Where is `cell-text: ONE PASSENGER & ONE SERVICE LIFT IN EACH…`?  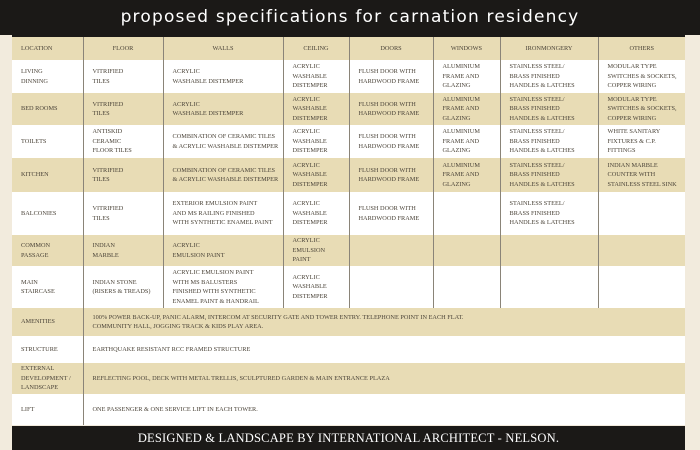 cell-text: ONE PASSENGER & ONE SERVICE LIFT IN EACH… is located at coordinates (383, 409).